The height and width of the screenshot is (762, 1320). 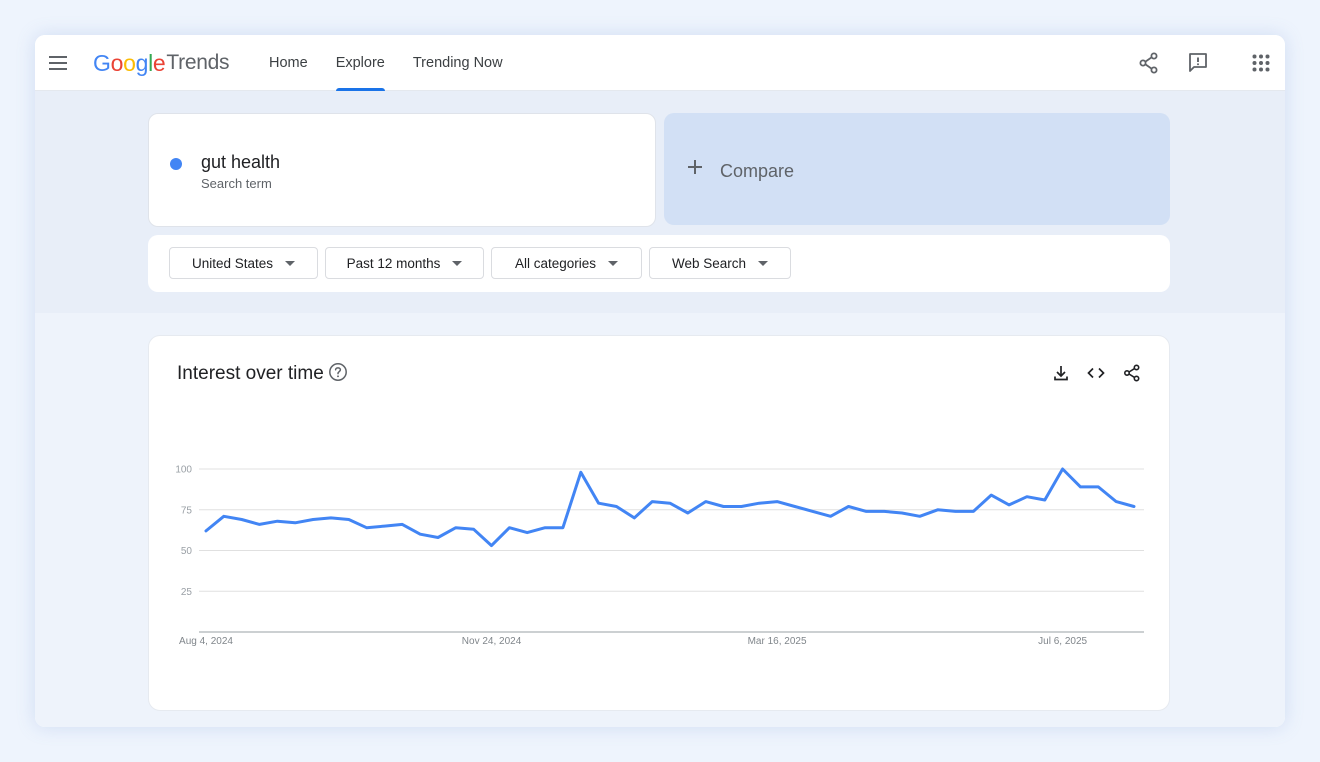 I want to click on x-tick-label: Nov 24, 2024, so click(x=492, y=641).